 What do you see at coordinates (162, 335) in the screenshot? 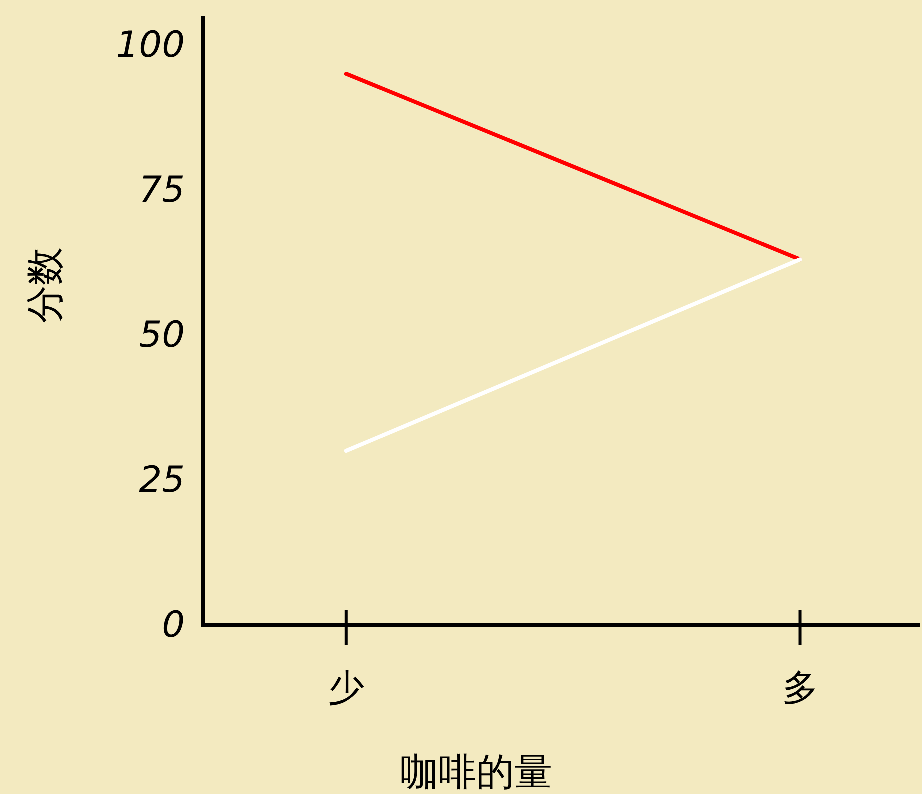
I see `y-tick-label: 50` at bounding box center [162, 335].